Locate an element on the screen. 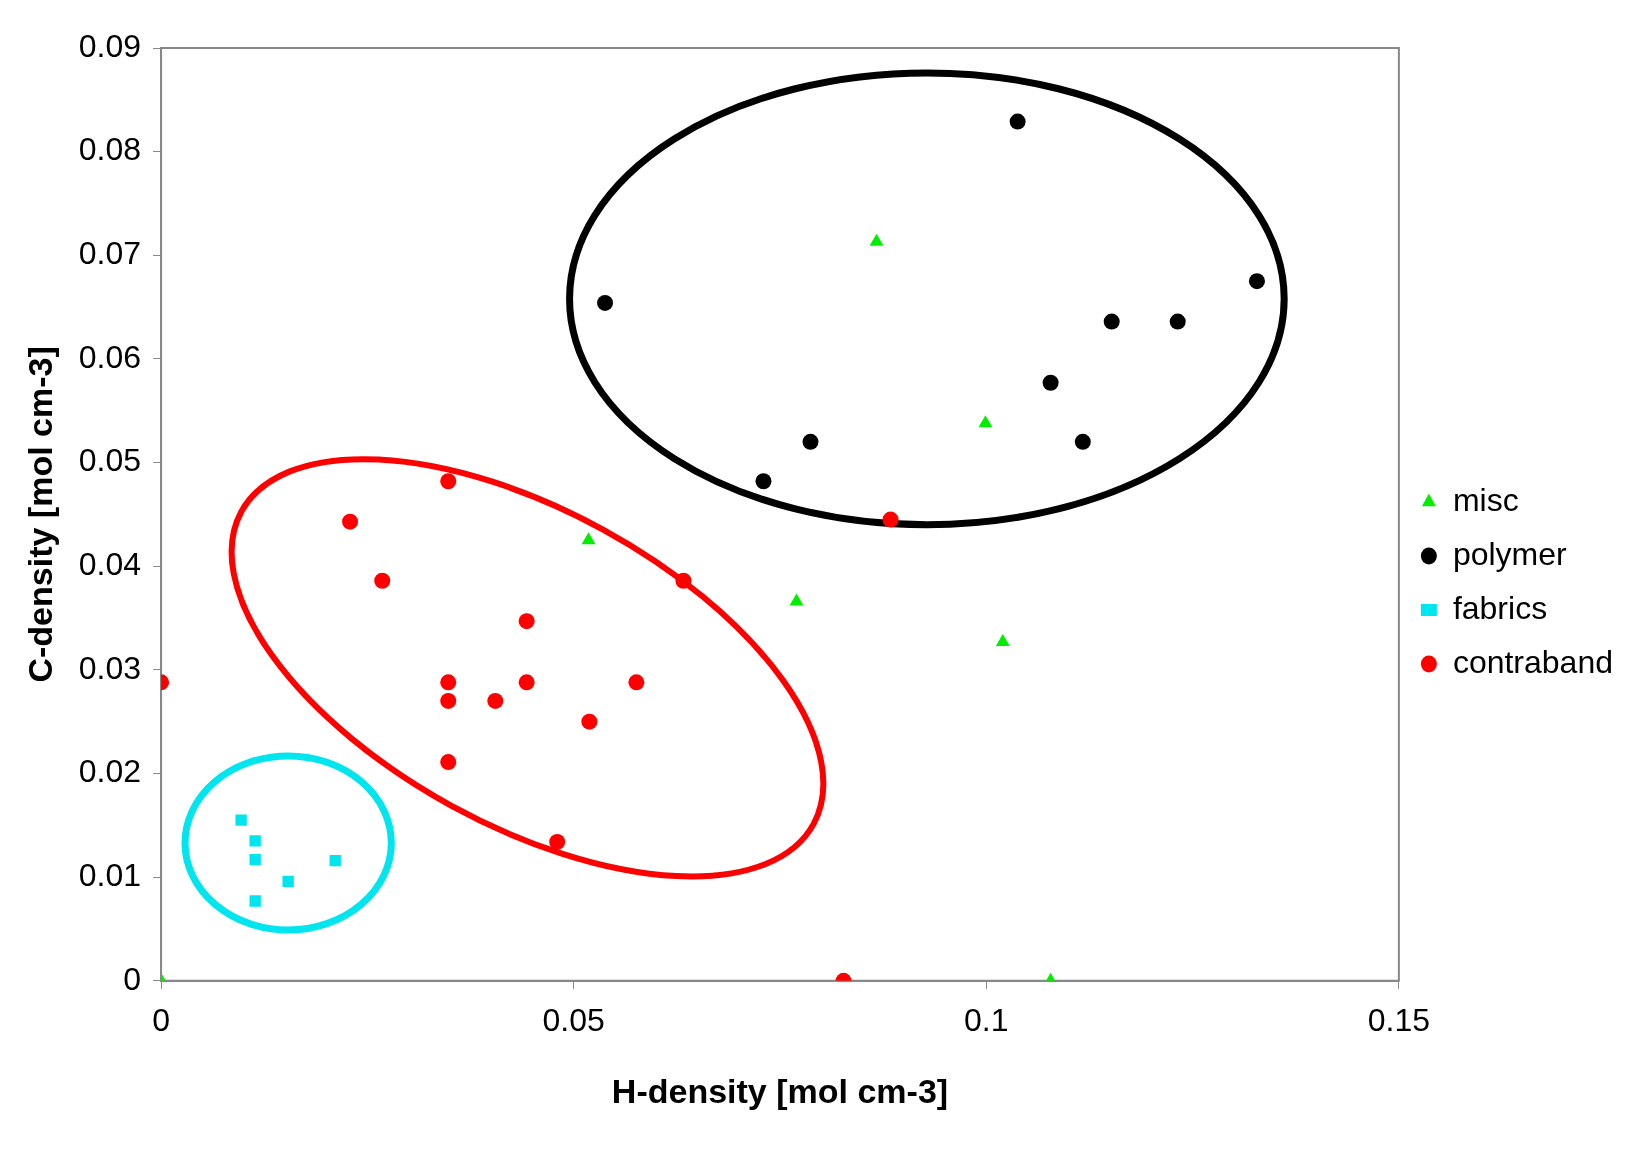  x-axis-title: H-density [mol cm-3] is located at coordinates (780, 1090).